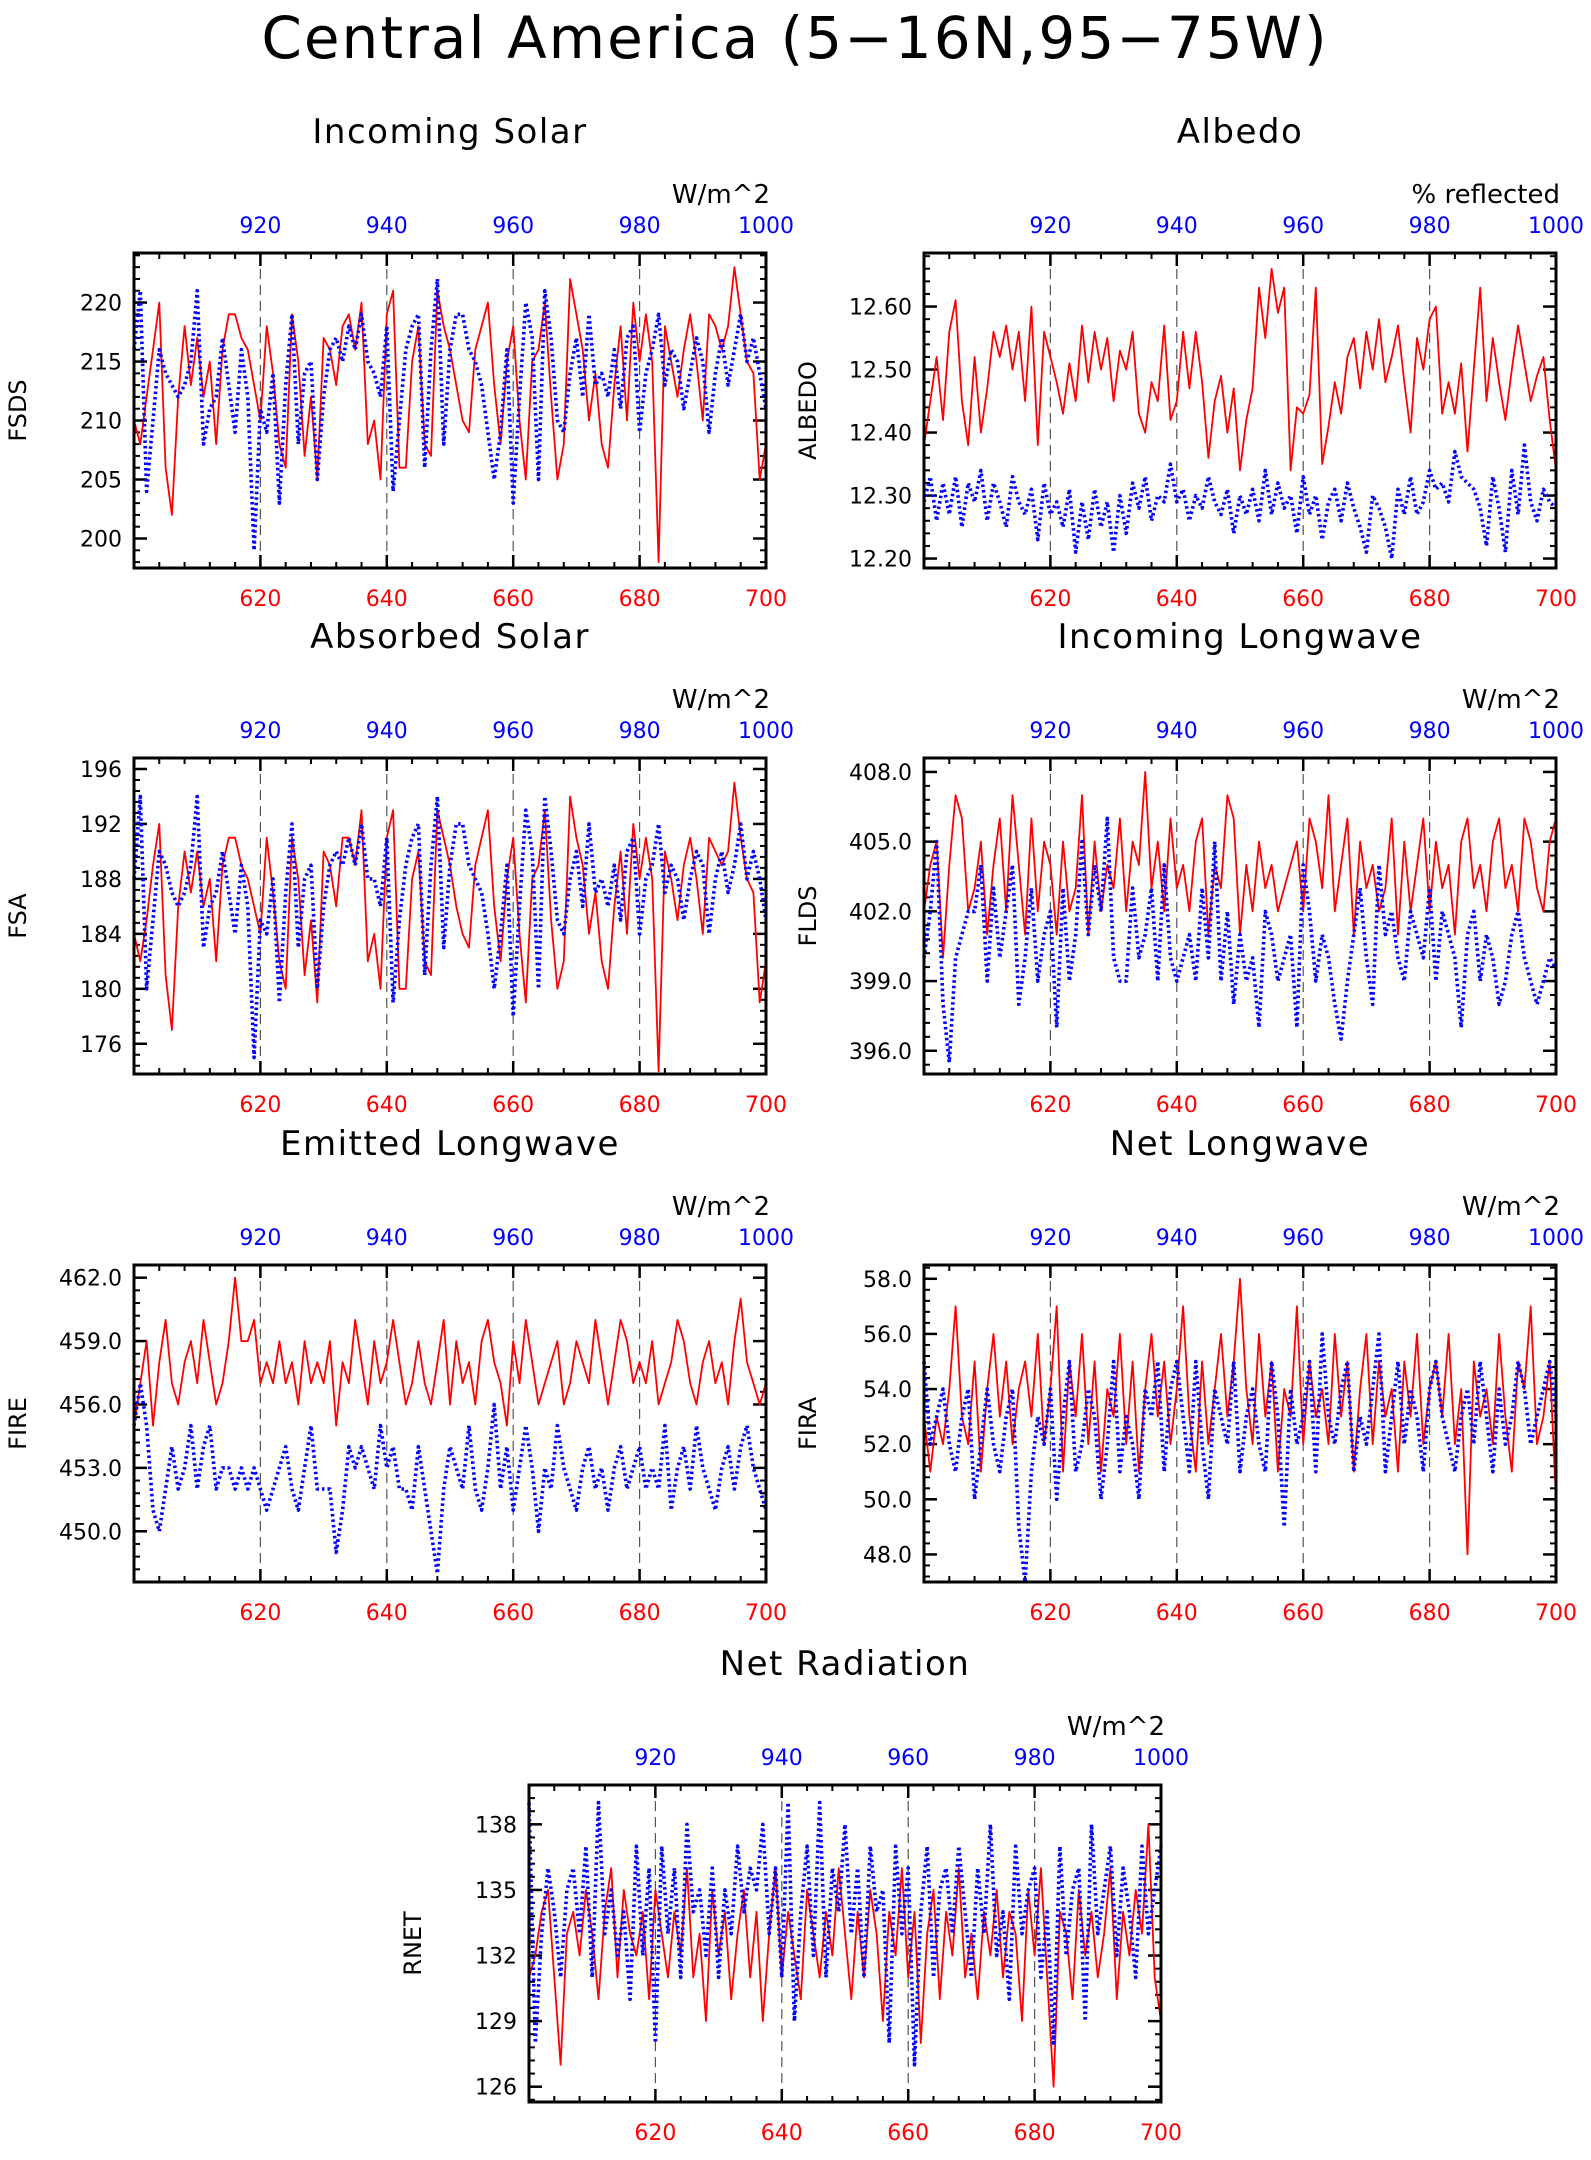 The width and height of the screenshot is (1591, 2160). Describe the element at coordinates (880, 560) in the screenshot. I see `y-tick-label: 12.20` at that location.